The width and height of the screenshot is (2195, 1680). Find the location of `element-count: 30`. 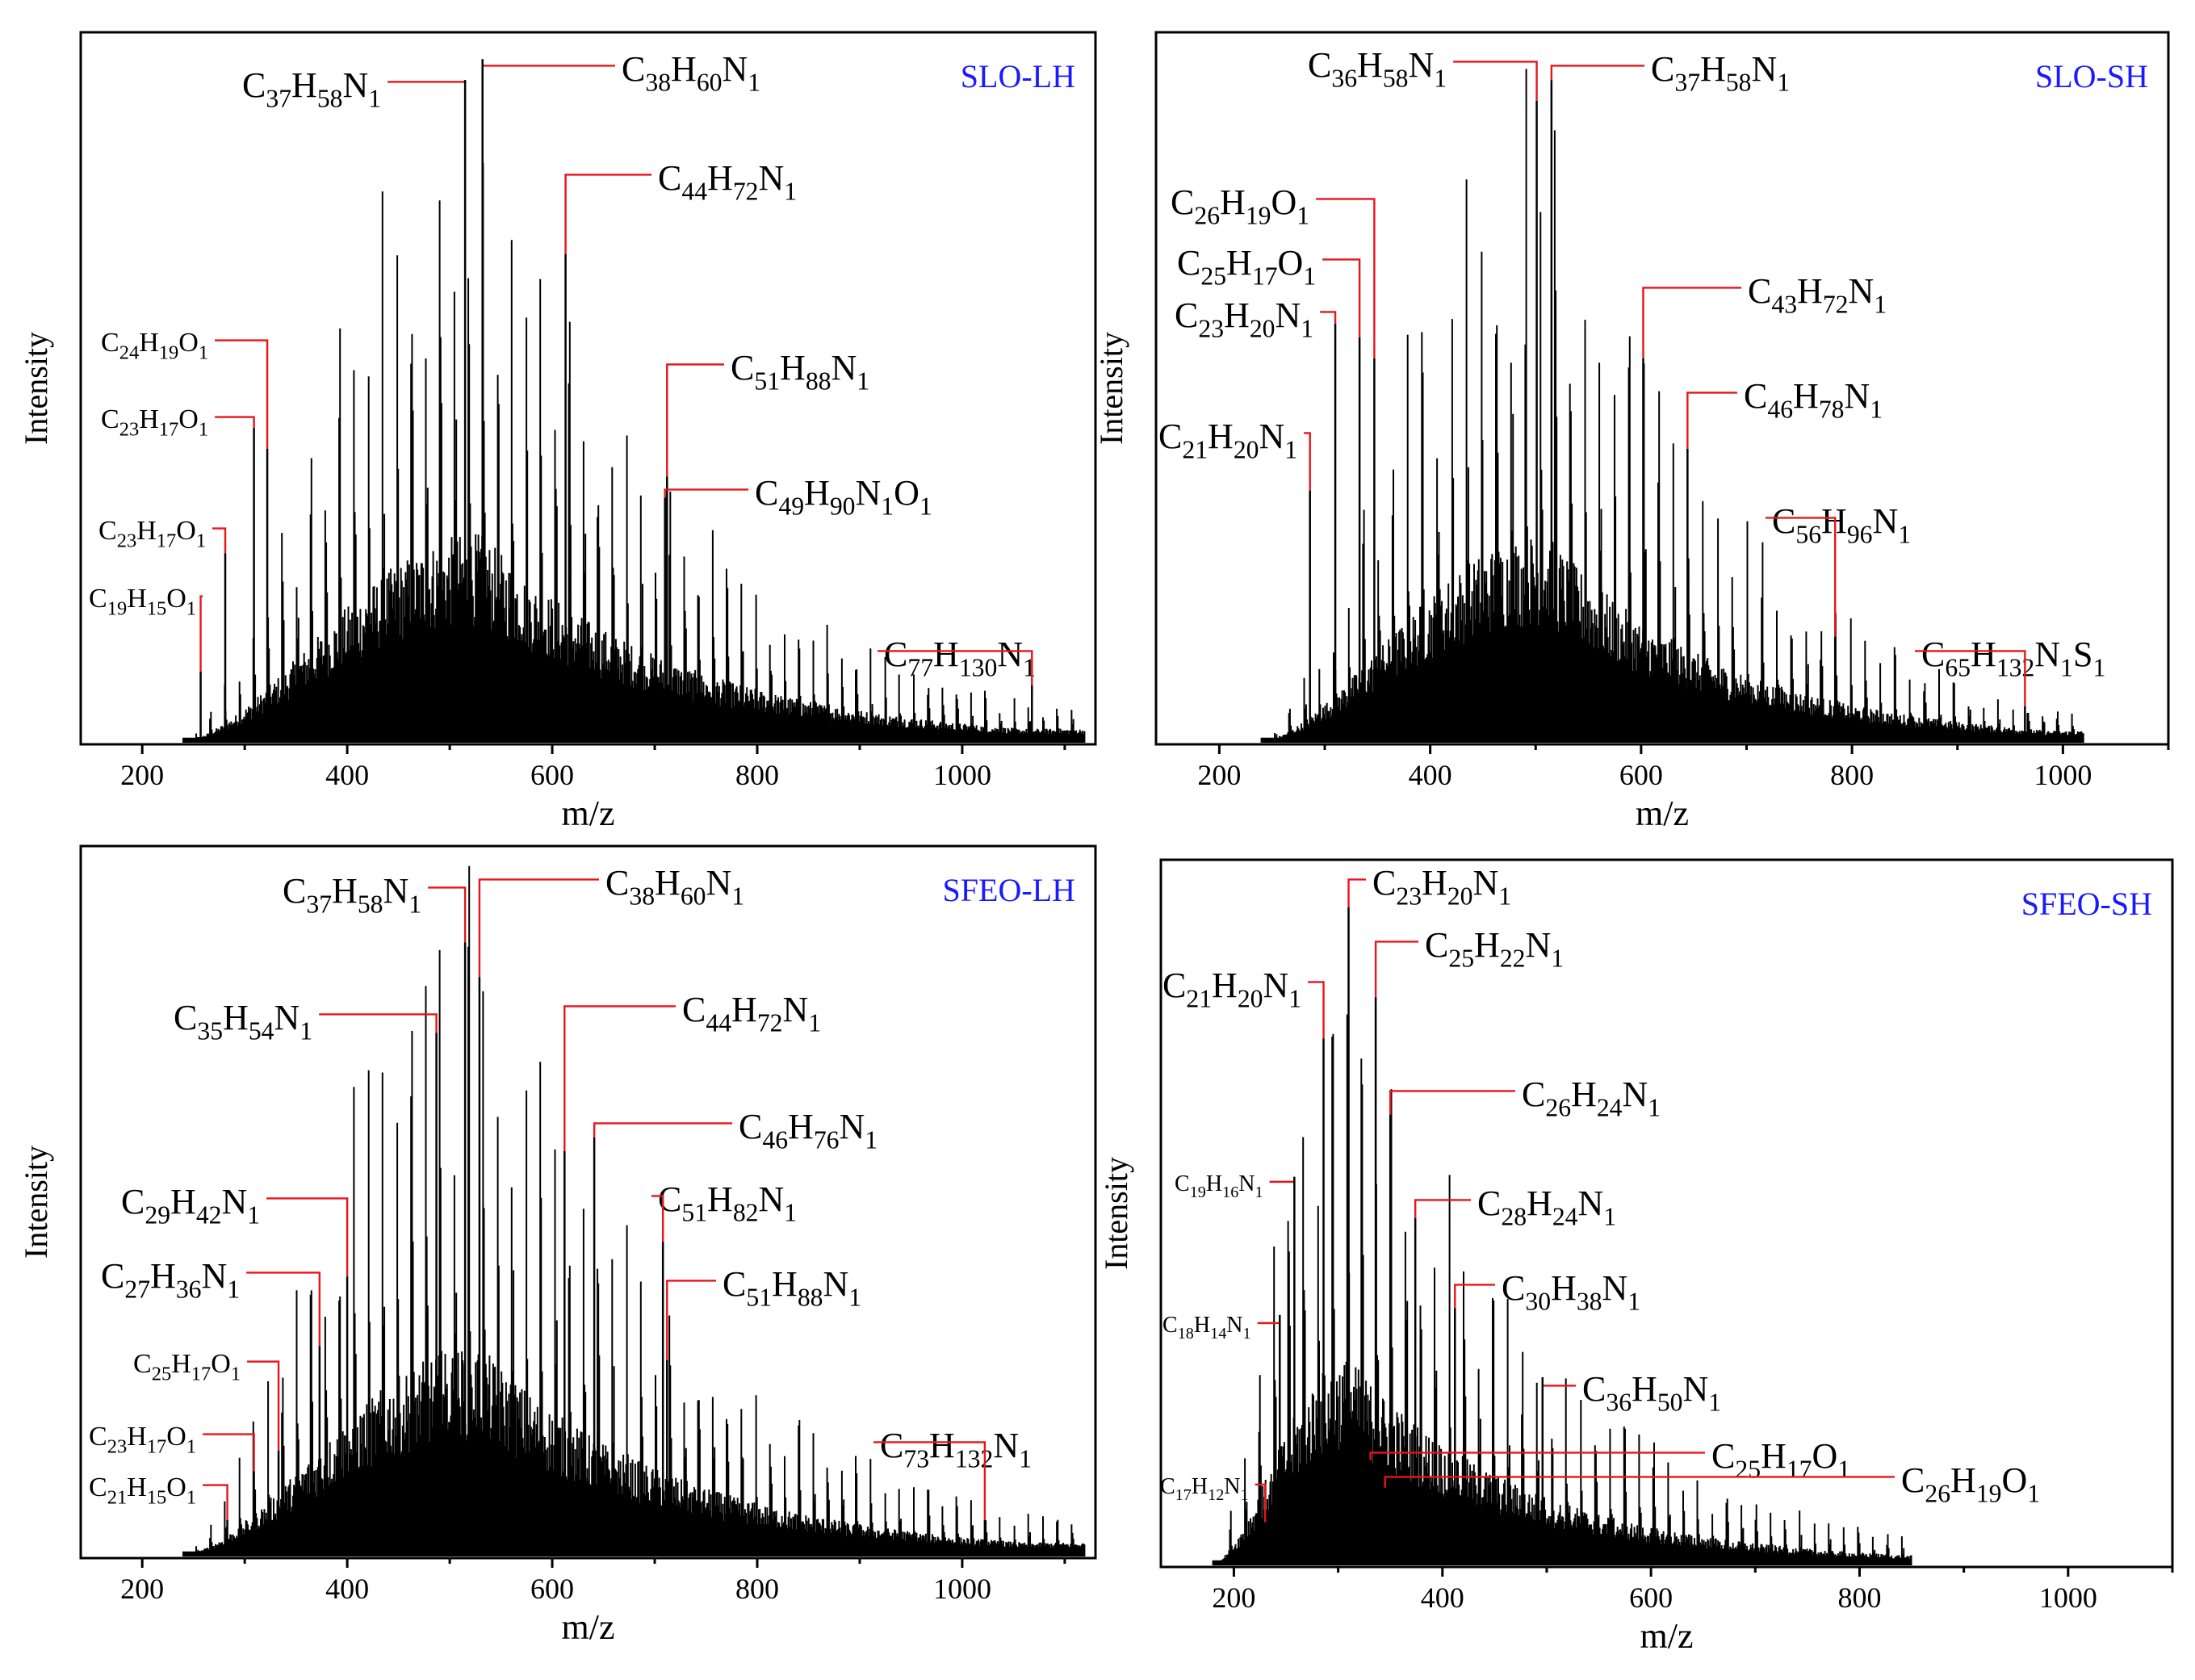

element-count: 30 is located at coordinates (1538, 1301).